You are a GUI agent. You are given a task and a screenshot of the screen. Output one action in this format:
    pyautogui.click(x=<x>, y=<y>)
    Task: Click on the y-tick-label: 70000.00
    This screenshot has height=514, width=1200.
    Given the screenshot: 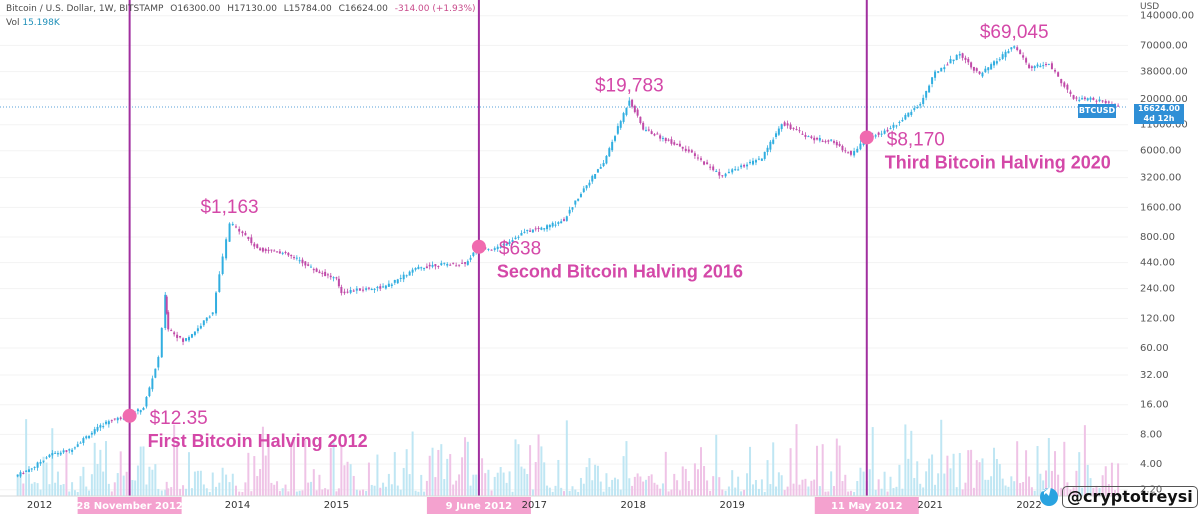 What is the action you would take?
    pyautogui.click(x=1164, y=45)
    